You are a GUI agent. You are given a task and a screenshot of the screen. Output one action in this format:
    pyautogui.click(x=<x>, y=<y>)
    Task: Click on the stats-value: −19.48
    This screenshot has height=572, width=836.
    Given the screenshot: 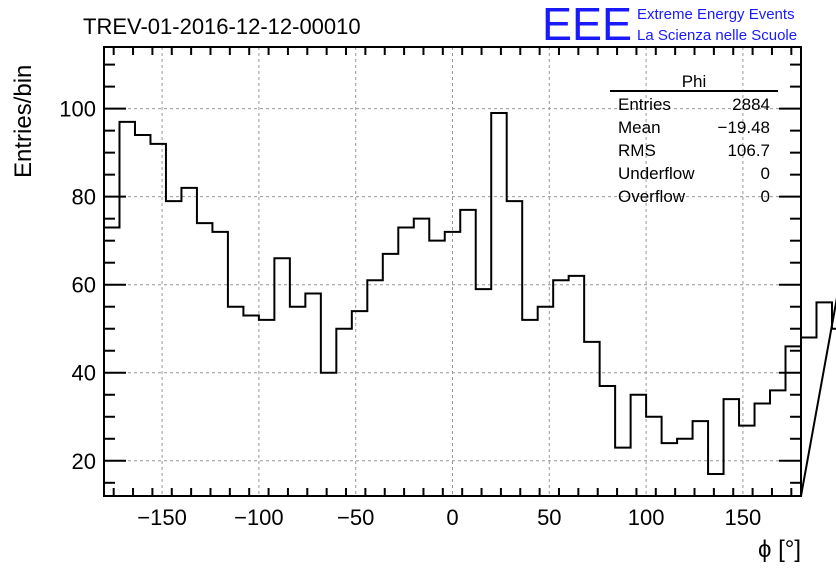 What is the action you would take?
    pyautogui.click(x=744, y=127)
    